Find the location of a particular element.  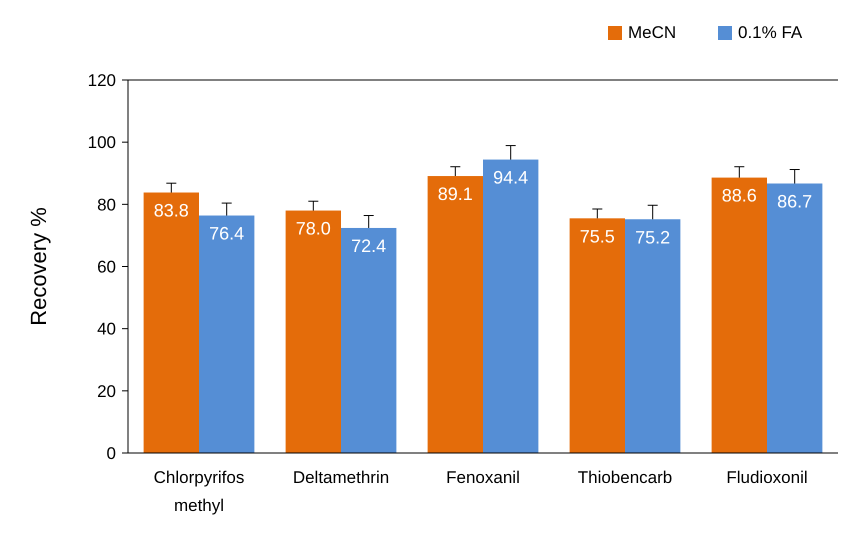

x-tick-label: Fenoxanil is located at coordinates (483, 477).